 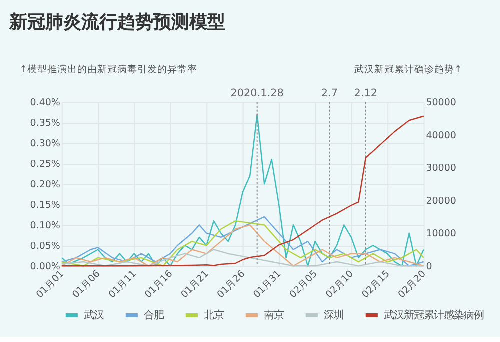 What do you see at coordinates (159, 284) in the screenshot?
I see `x-tick-label: 01月16` at bounding box center [159, 284].